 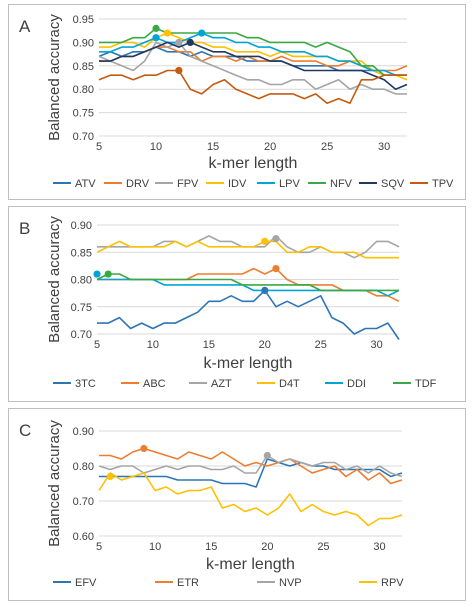 I want to click on chart-b-panel-label: B, so click(x=24, y=228).